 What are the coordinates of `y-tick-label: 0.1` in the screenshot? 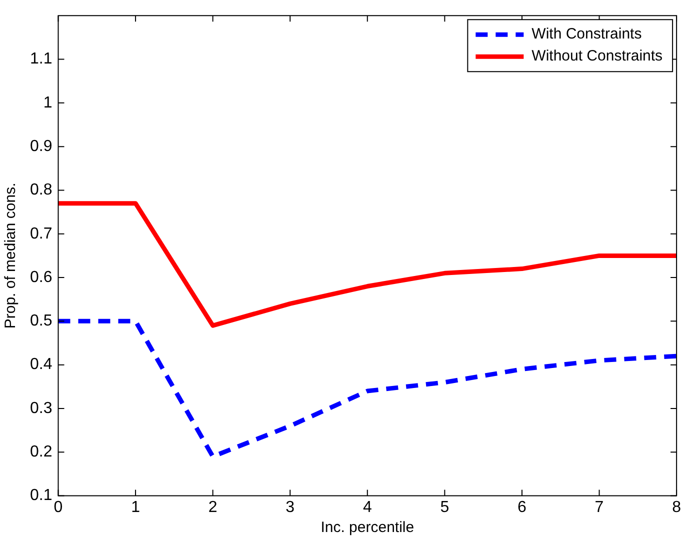 It's located at (41, 495).